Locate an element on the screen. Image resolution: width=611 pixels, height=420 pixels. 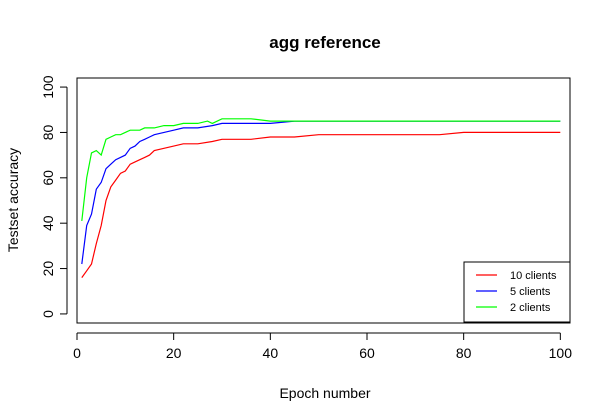
y-tick-label: 80 is located at coordinates (48, 132).